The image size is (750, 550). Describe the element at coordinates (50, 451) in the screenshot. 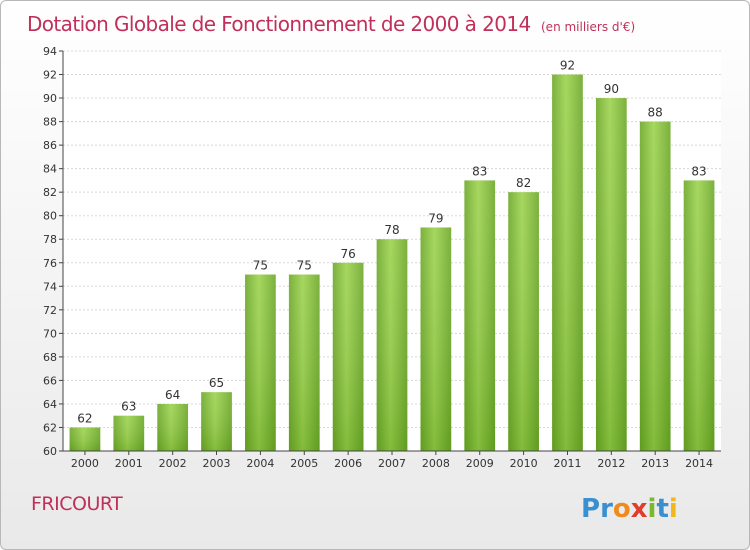

I see `y-tick-label: 60` at that location.